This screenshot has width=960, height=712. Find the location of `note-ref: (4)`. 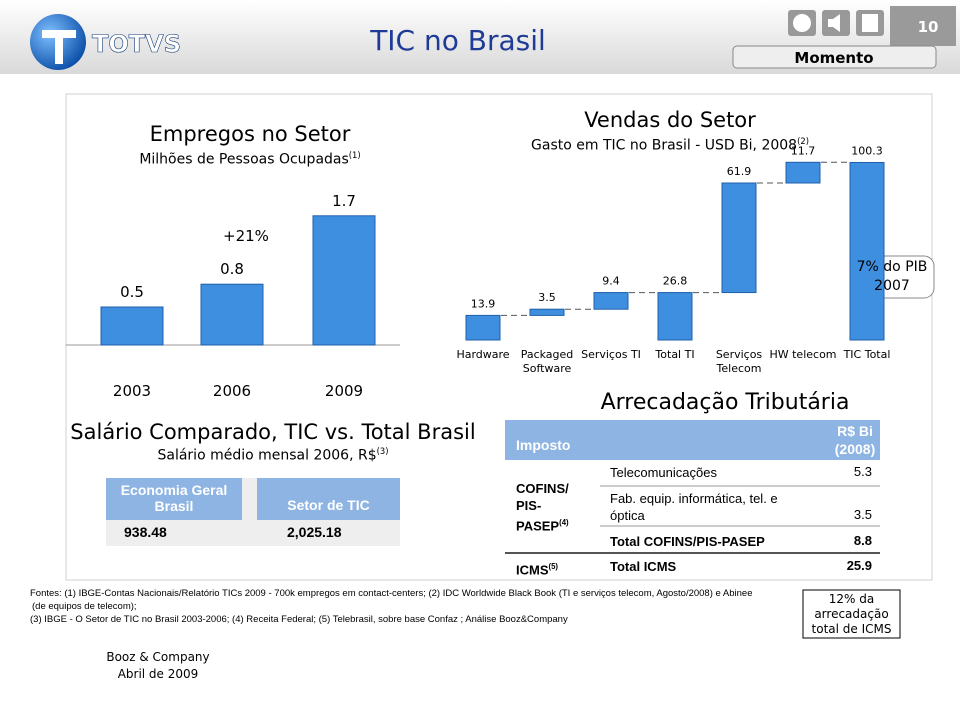

note-ref: (4) is located at coordinates (564, 522).